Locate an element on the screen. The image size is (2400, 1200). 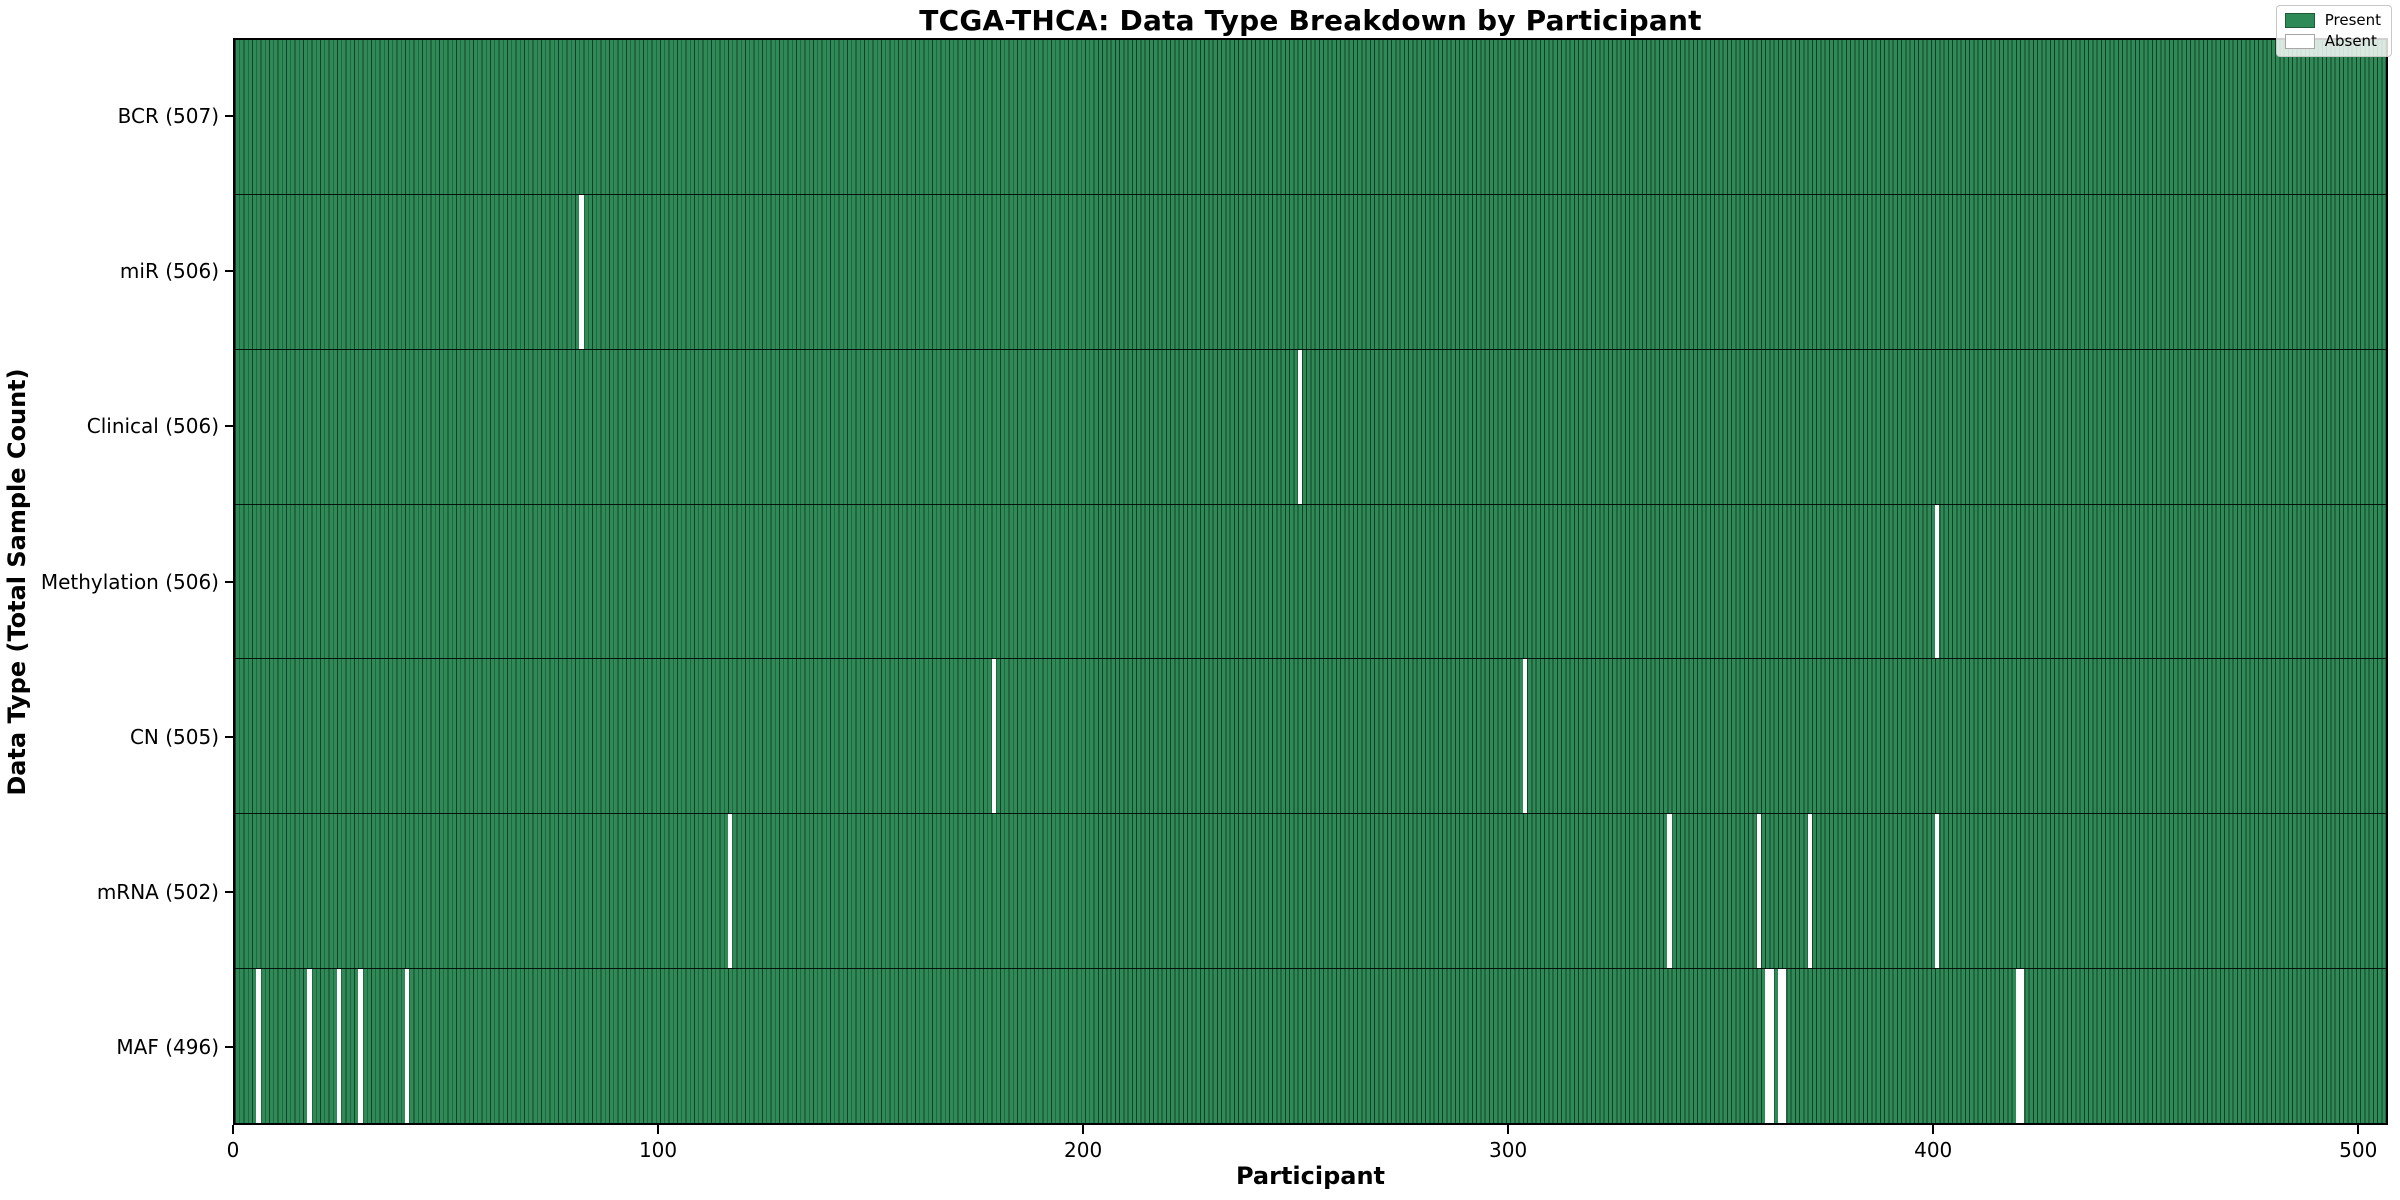
y-tick-label-clinical: Clinical (506) is located at coordinates (152, 426).